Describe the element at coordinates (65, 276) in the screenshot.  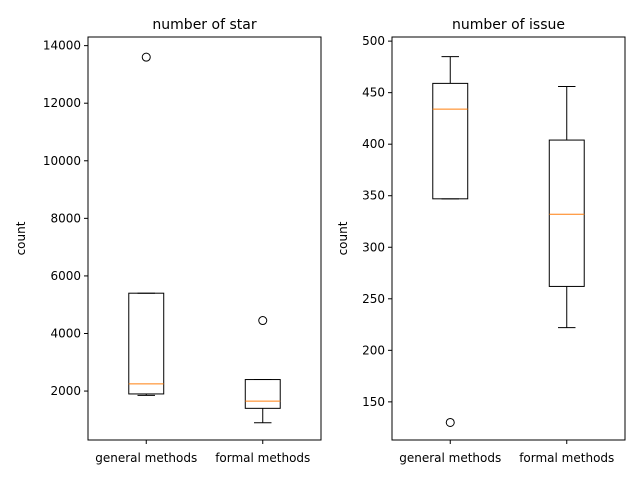
I see `y-tick-label: 6000` at that location.